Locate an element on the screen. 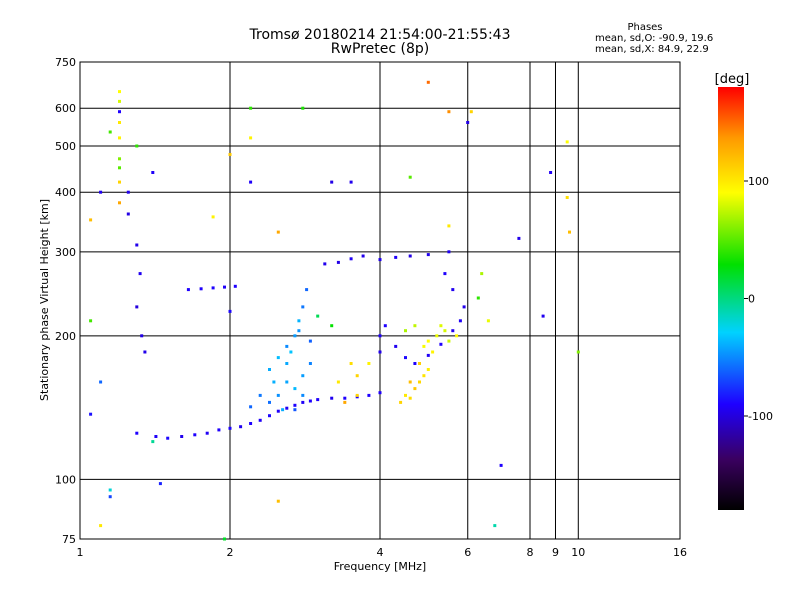  x-tick-label: 2 is located at coordinates (230, 552).